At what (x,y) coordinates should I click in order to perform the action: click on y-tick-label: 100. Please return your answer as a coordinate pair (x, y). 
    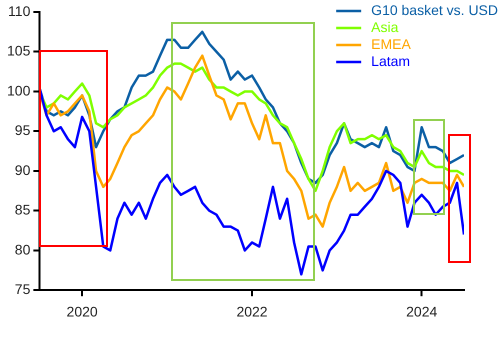
    Looking at the image, I should click on (19, 90).